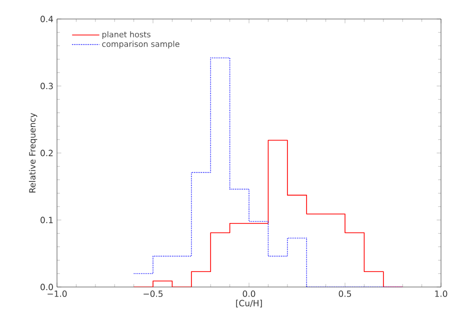 The height and width of the screenshot is (327, 458). What do you see at coordinates (46, 86) in the screenshot?
I see `y-tick-label: 0.3` at bounding box center [46, 86].